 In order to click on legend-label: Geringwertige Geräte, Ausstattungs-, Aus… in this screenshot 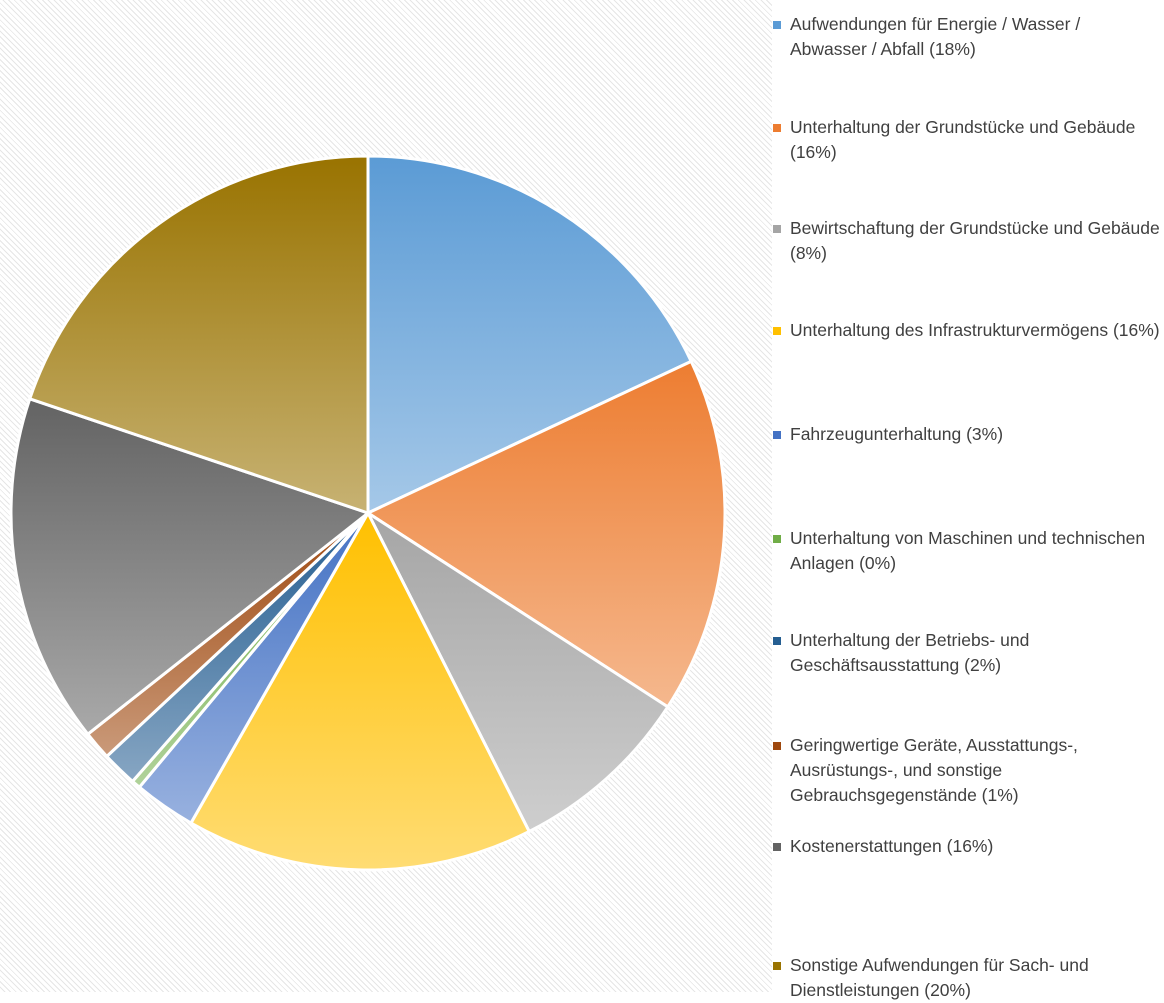, I will do `click(934, 770)`.